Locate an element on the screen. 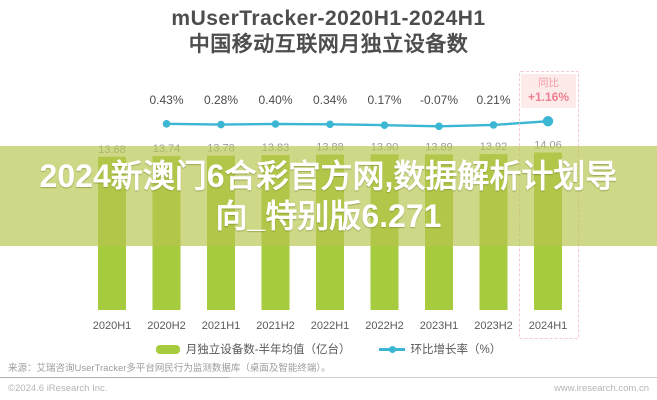 Image resolution: width=657 pixels, height=400 pixels. line-point-2022H1 is located at coordinates (330, 124).